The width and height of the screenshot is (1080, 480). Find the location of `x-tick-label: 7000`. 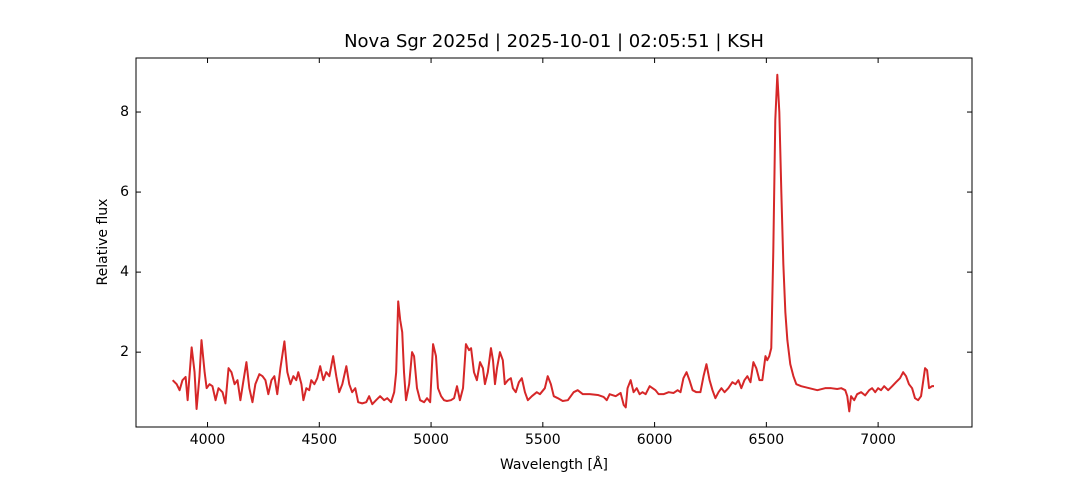

x-tick-label: 7000 is located at coordinates (878, 440).